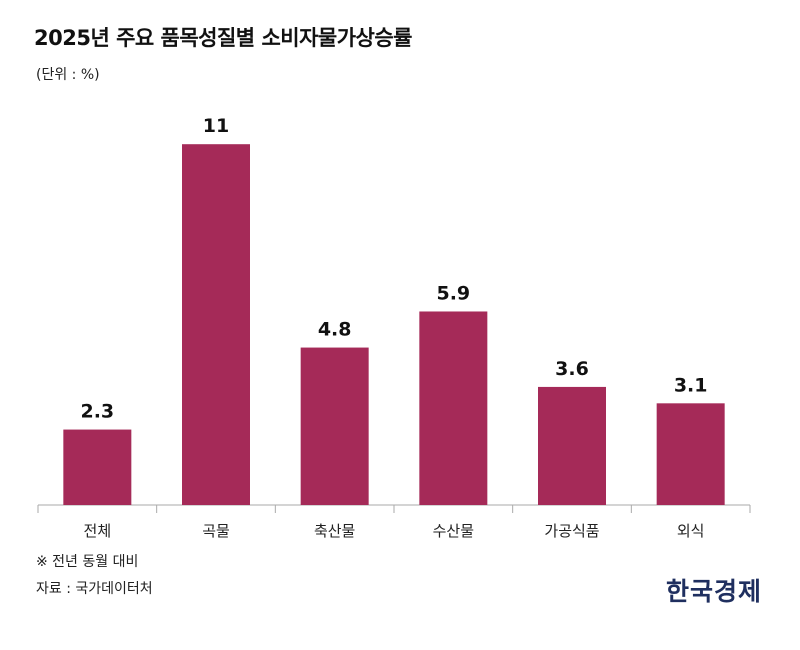  What do you see at coordinates (691, 385) in the screenshot?
I see `value-label-5: 3.1` at bounding box center [691, 385].